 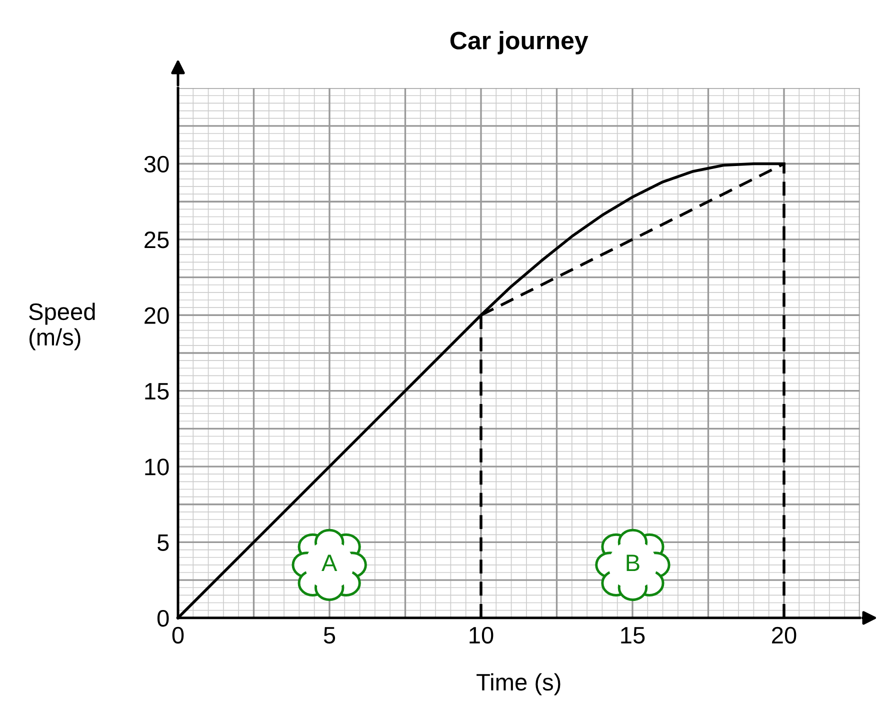 I want to click on x-tick-label: 5, so click(x=330, y=635).